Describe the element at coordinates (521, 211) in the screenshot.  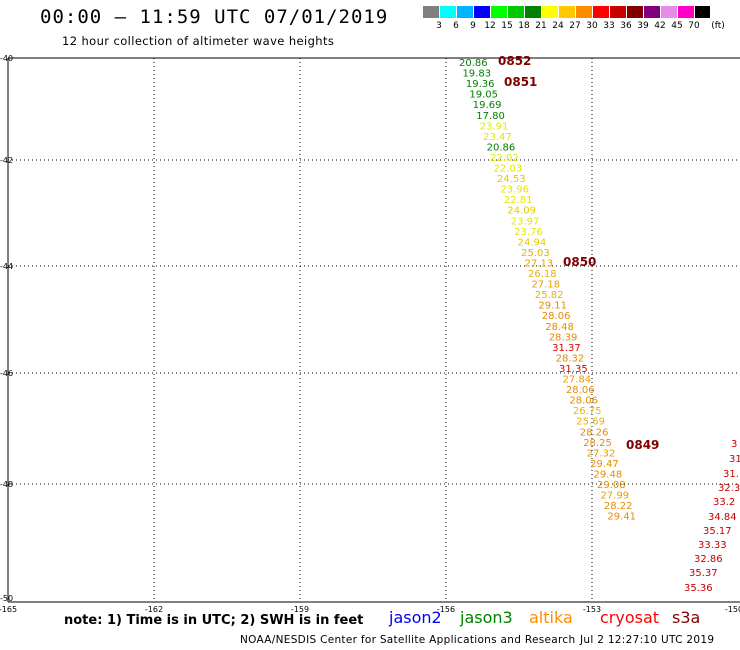
I see `wave-height-value: 24.09` at that location.